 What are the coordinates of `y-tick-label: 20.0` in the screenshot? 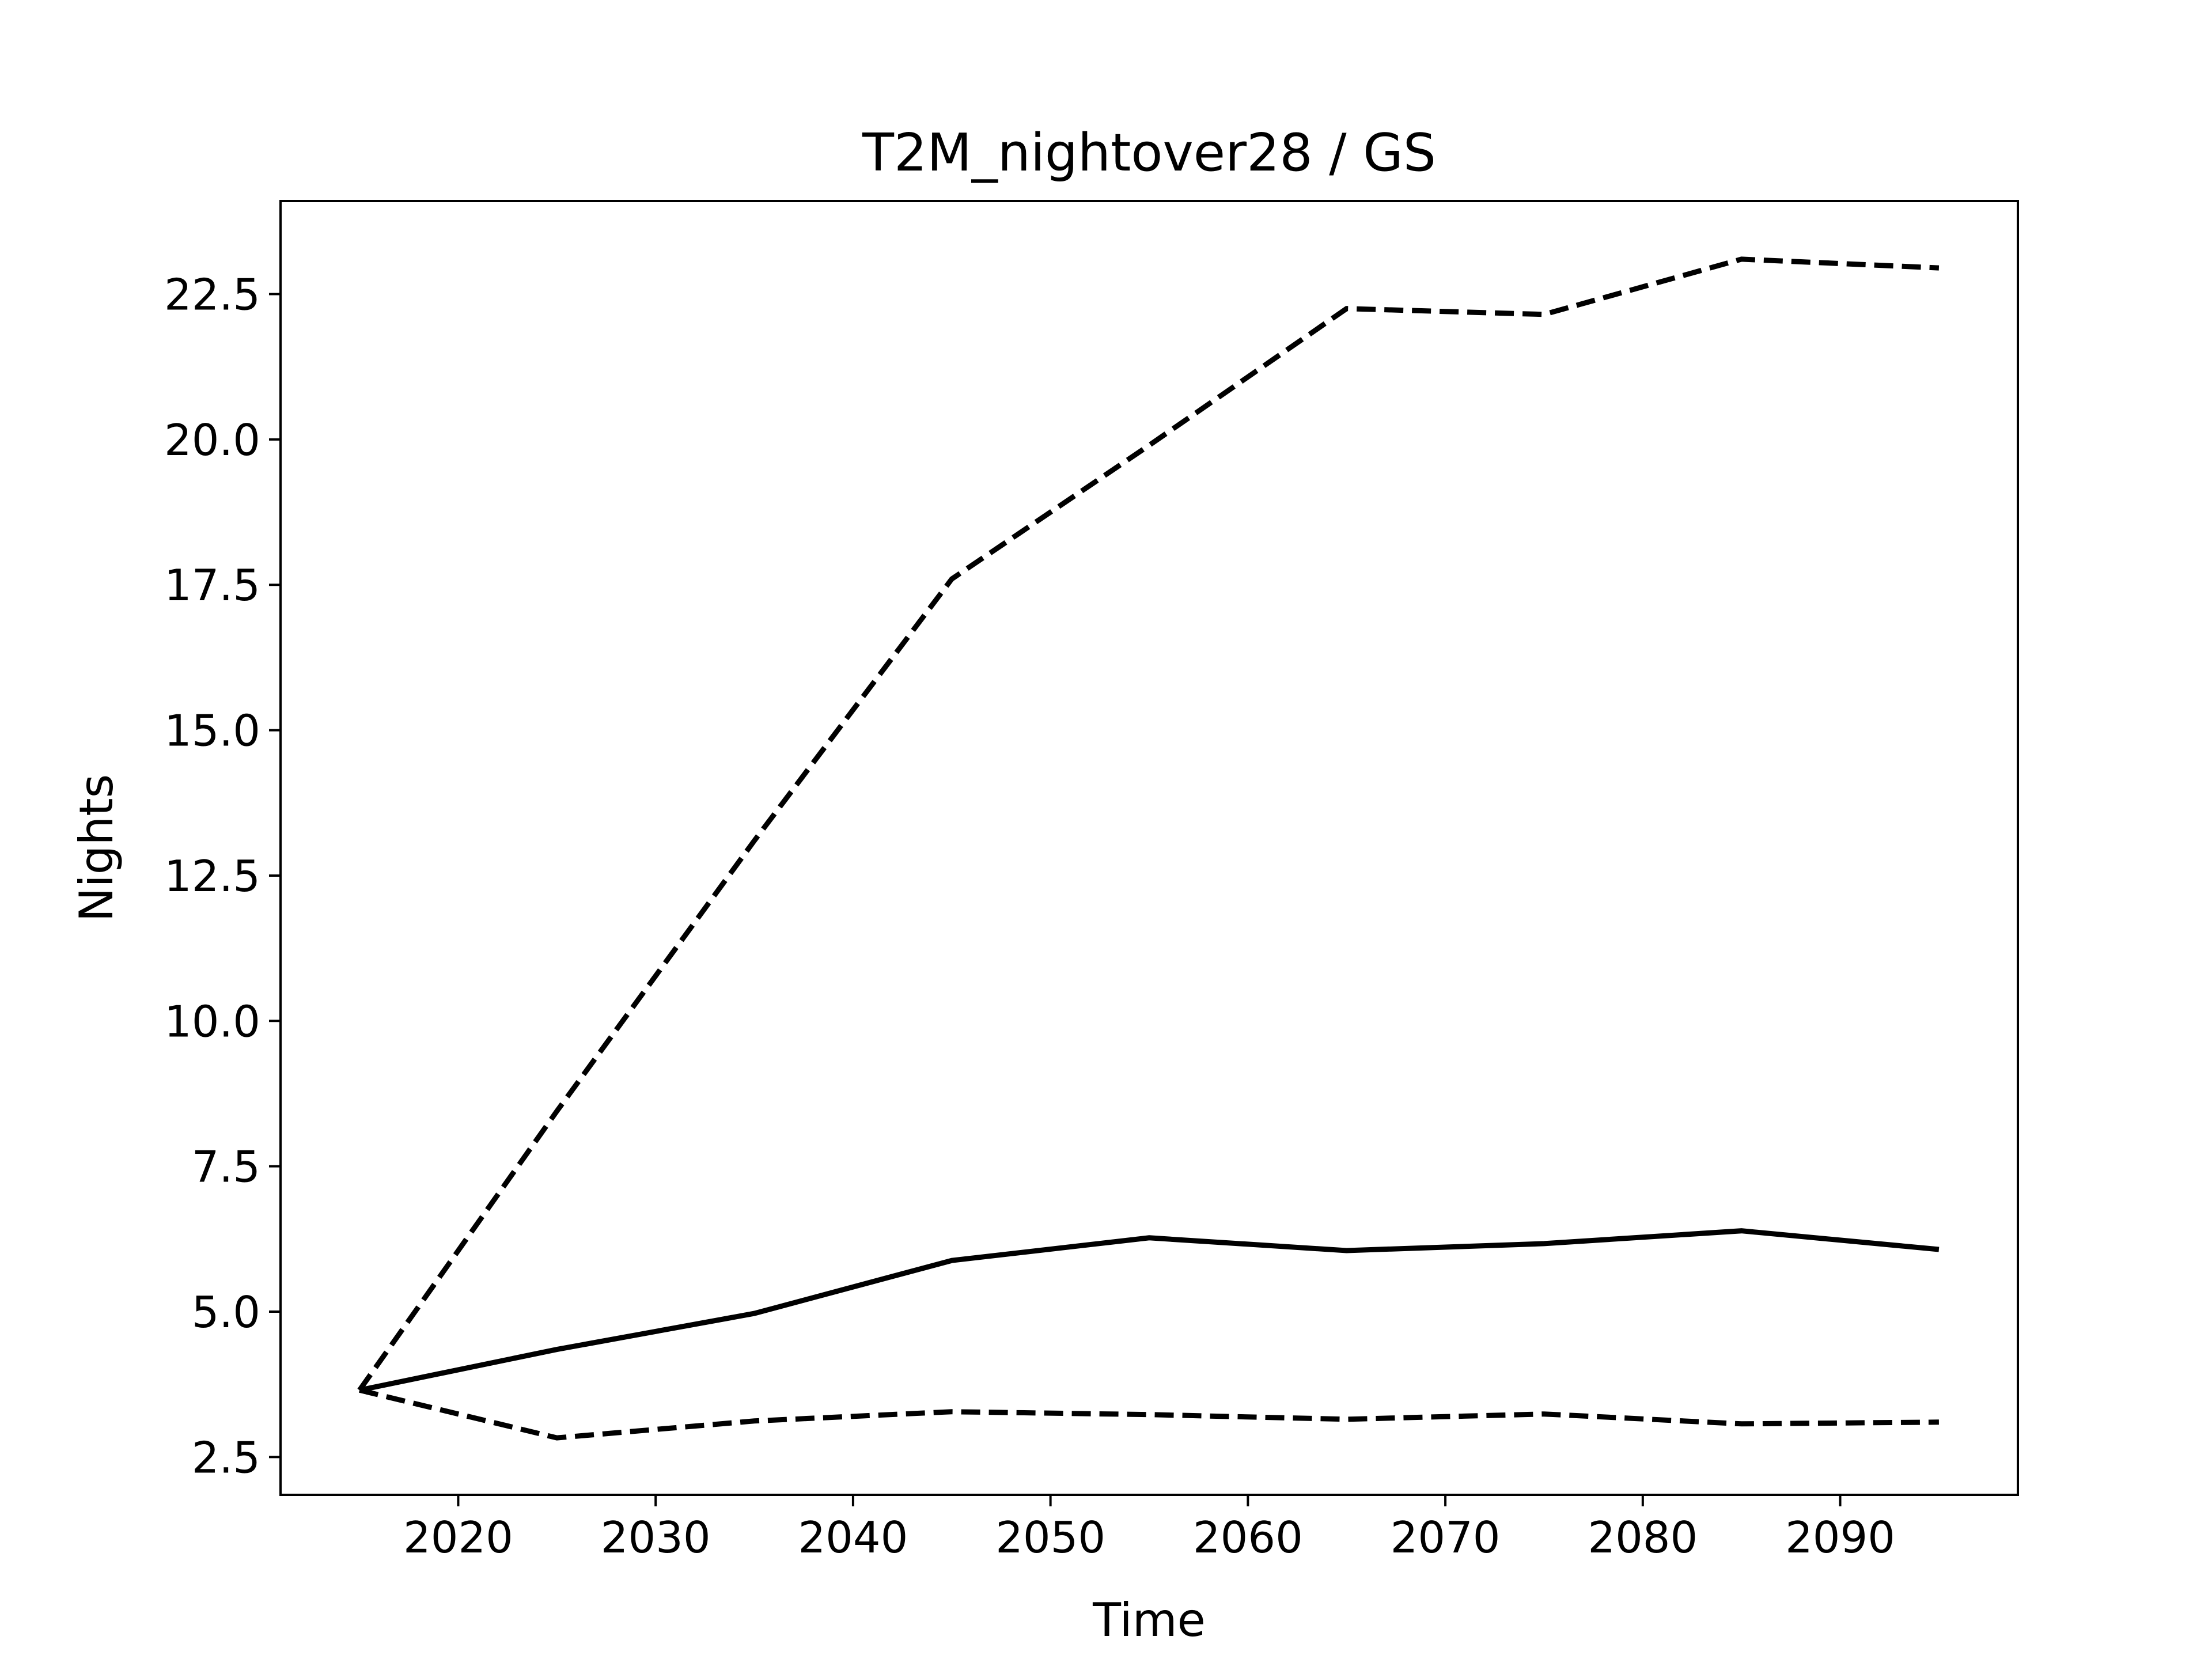 It's located at (212, 440).